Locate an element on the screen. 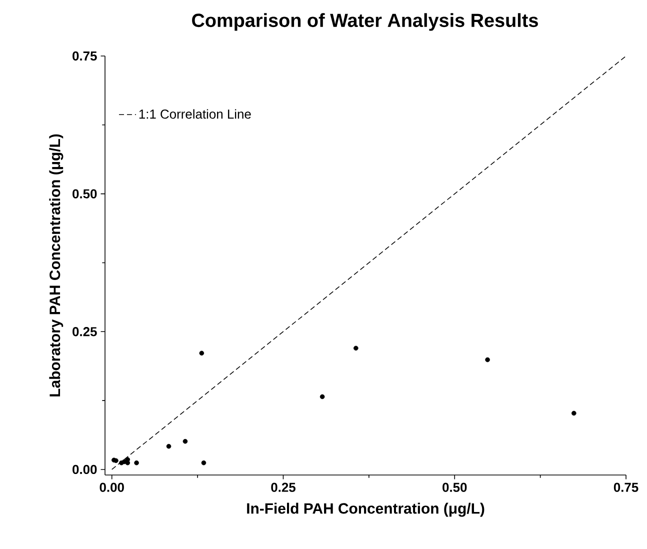  x-tick-label: 0.75 is located at coordinates (626, 487).